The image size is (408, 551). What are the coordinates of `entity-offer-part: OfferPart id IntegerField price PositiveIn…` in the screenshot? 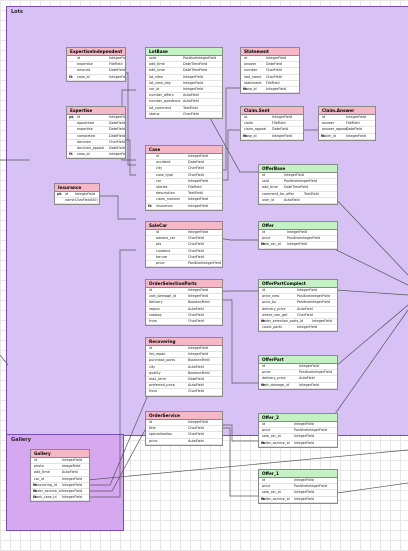 It's located at (298, 372).